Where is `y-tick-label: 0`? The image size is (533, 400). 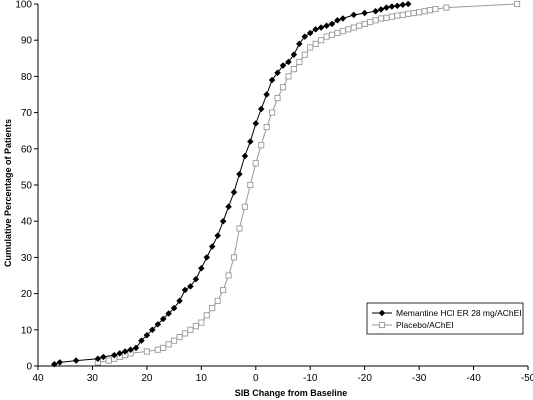
y-tick-label: 0 is located at coordinates (29, 367).